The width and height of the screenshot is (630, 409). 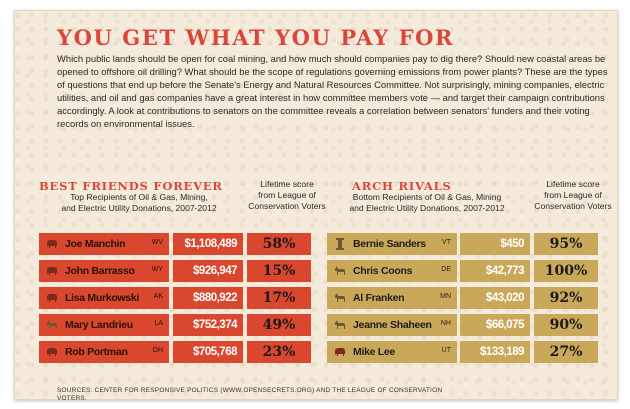 What do you see at coordinates (215, 298) in the screenshot?
I see `donations-value: $880,922` at bounding box center [215, 298].